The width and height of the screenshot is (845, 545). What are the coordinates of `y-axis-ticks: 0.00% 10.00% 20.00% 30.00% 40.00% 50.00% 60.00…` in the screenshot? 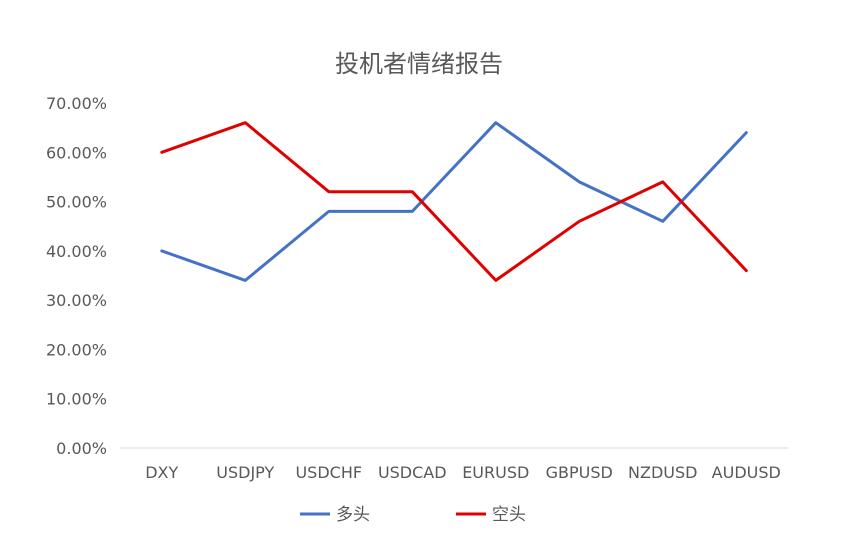 It's located at (76, 276).